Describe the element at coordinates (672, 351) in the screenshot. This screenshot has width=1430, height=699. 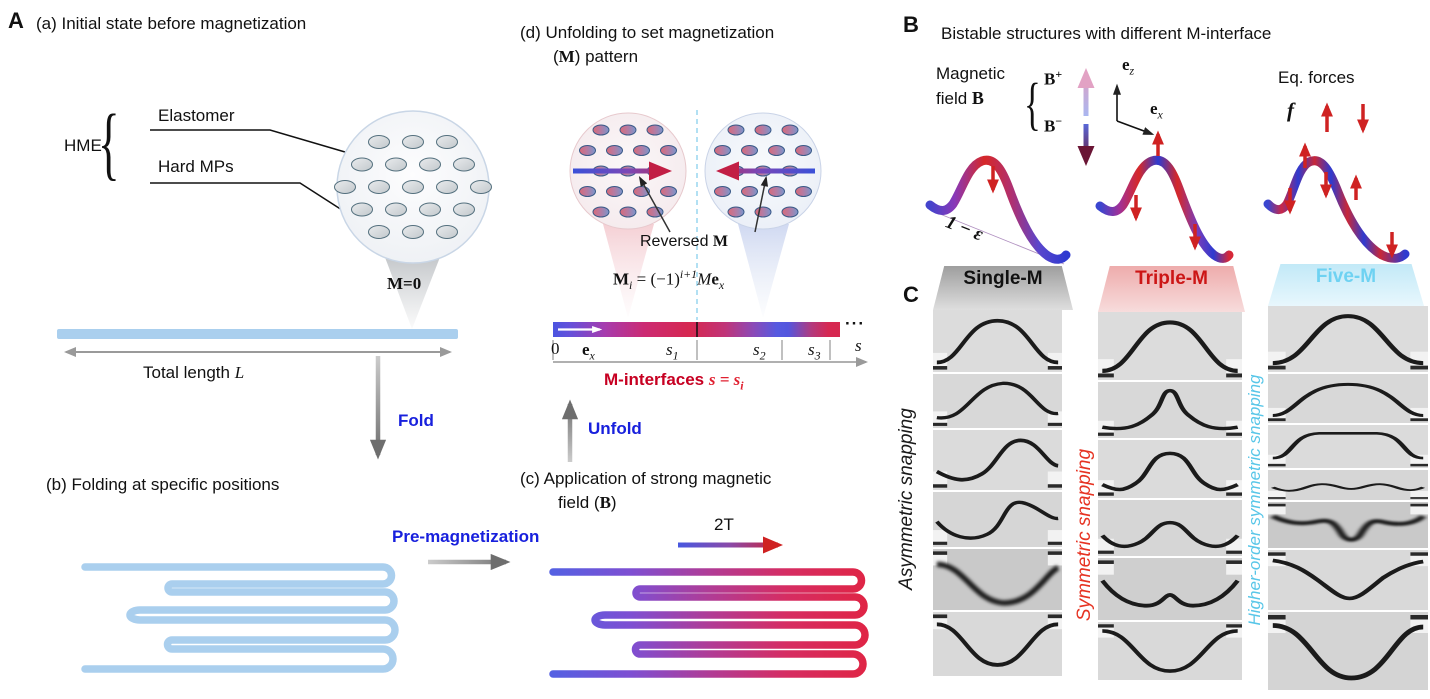
I see `colorbar-s1-label: s1` at that location.